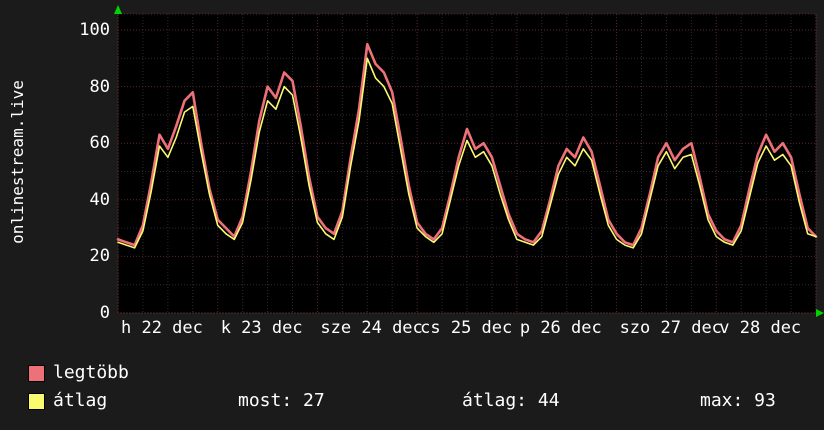 The width and height of the screenshot is (824, 430). Describe the element at coordinates (17, 162) in the screenshot. I see `y-axis-title: onlinestream.live` at that location.